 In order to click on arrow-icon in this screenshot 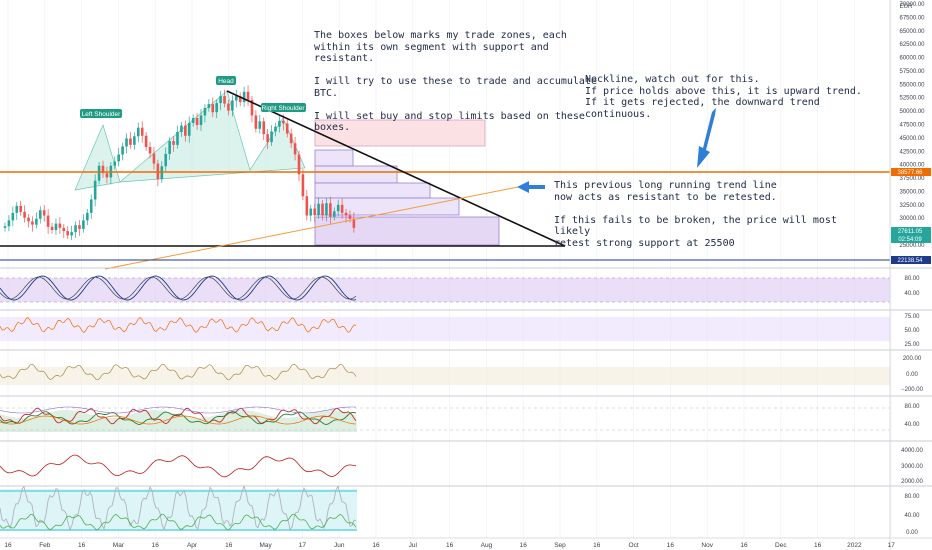, I will do `click(706, 138)`.